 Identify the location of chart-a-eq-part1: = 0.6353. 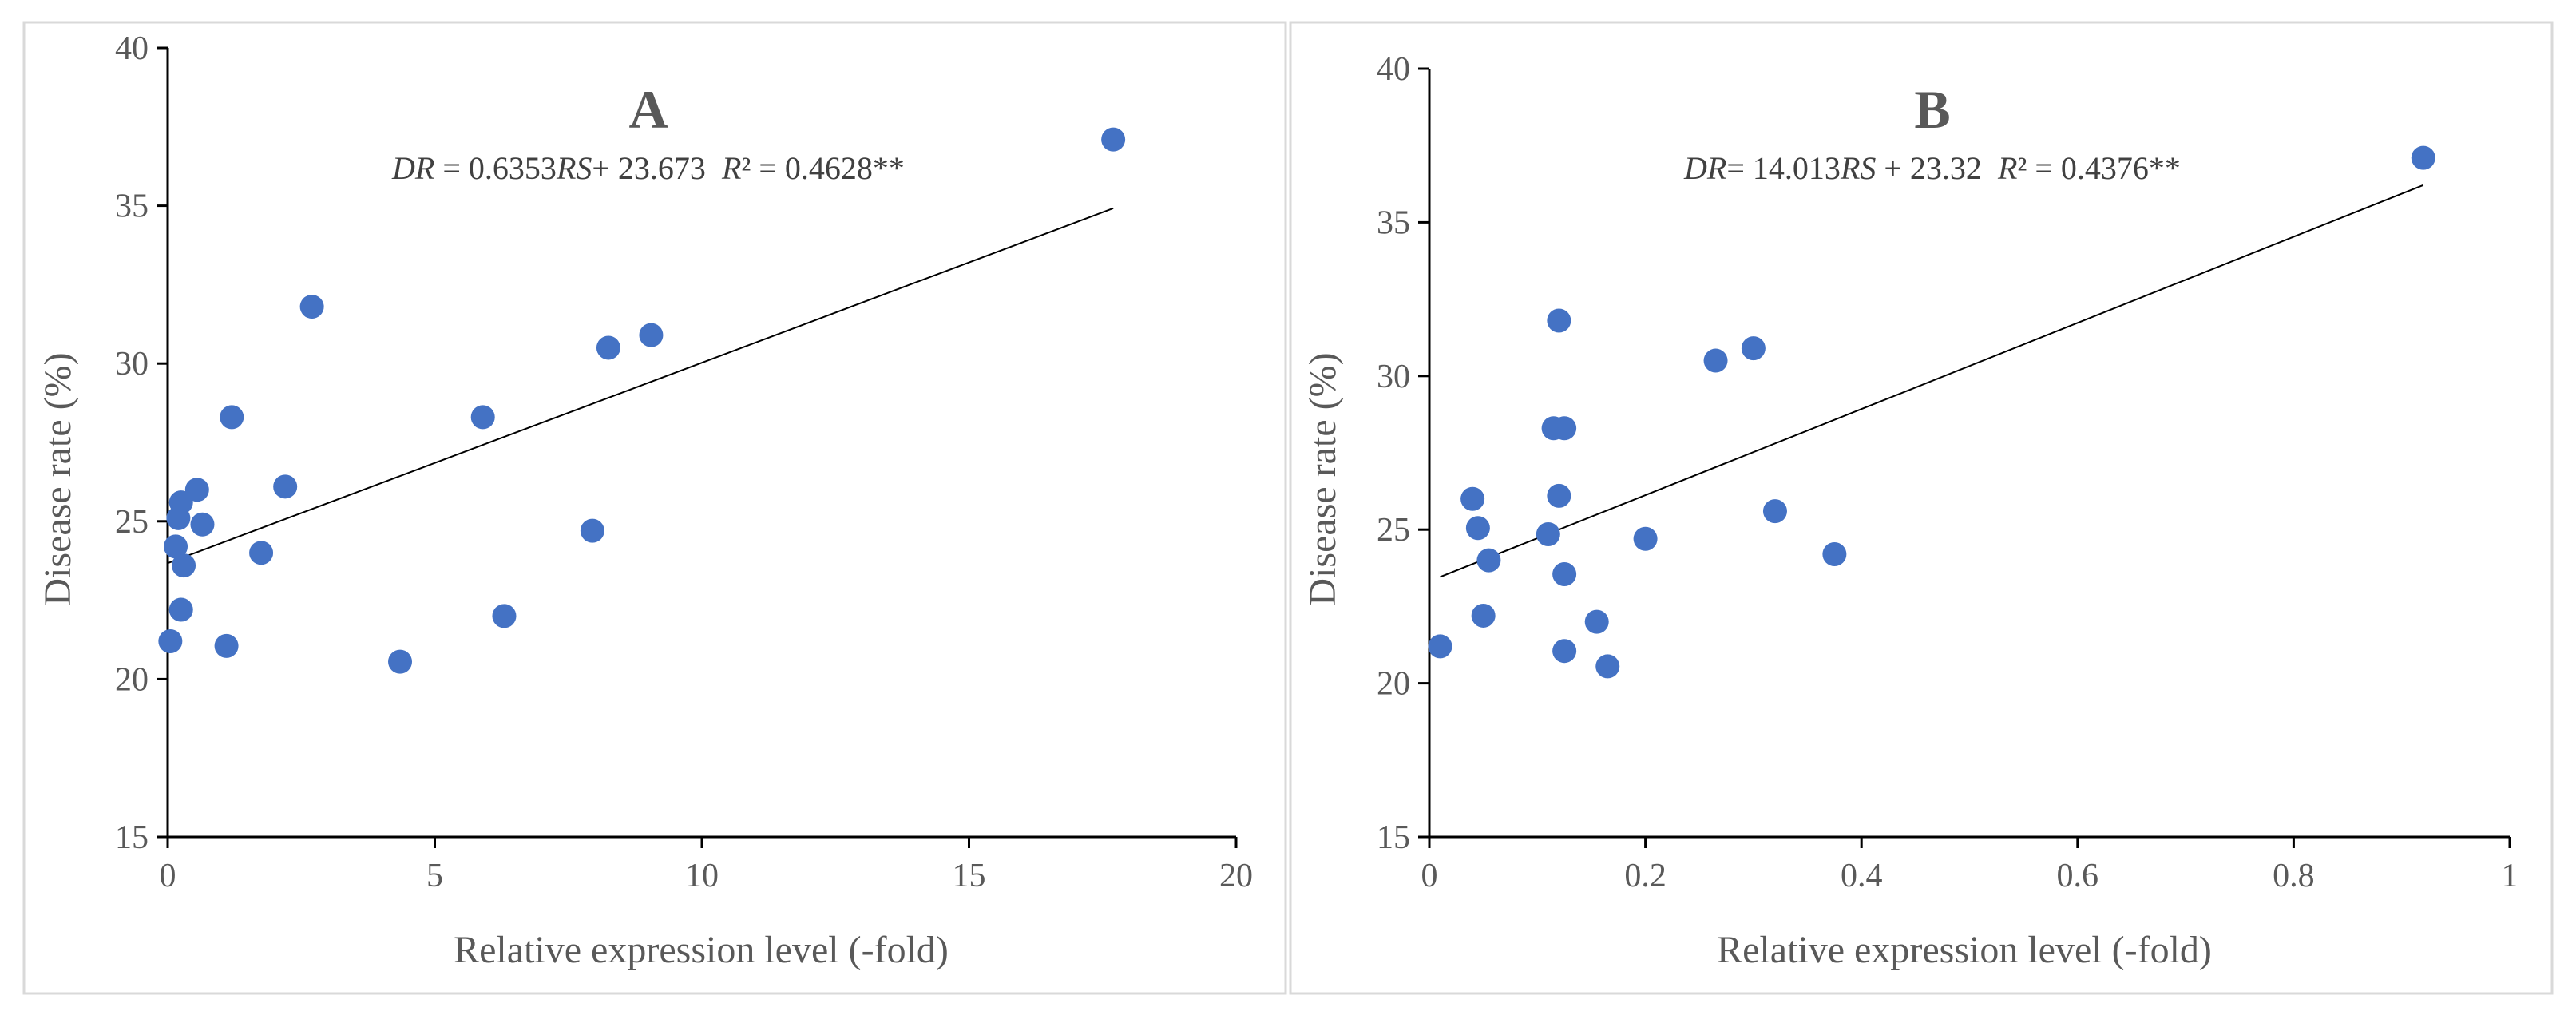
(496, 168).